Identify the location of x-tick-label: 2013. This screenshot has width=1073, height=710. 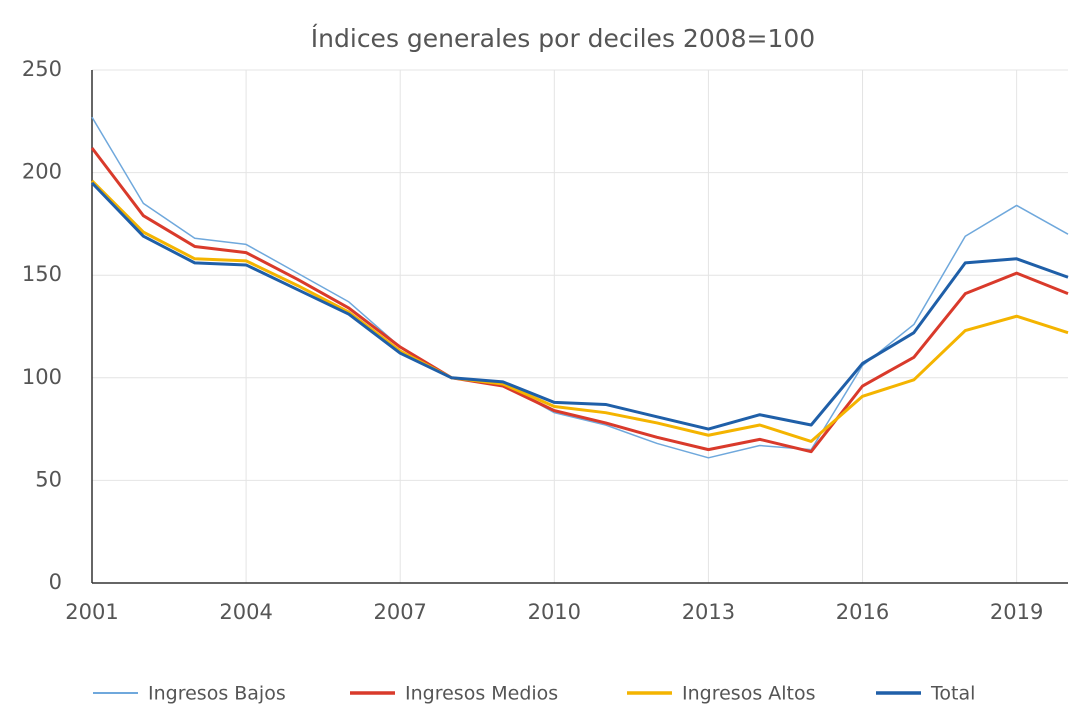
(708, 612).